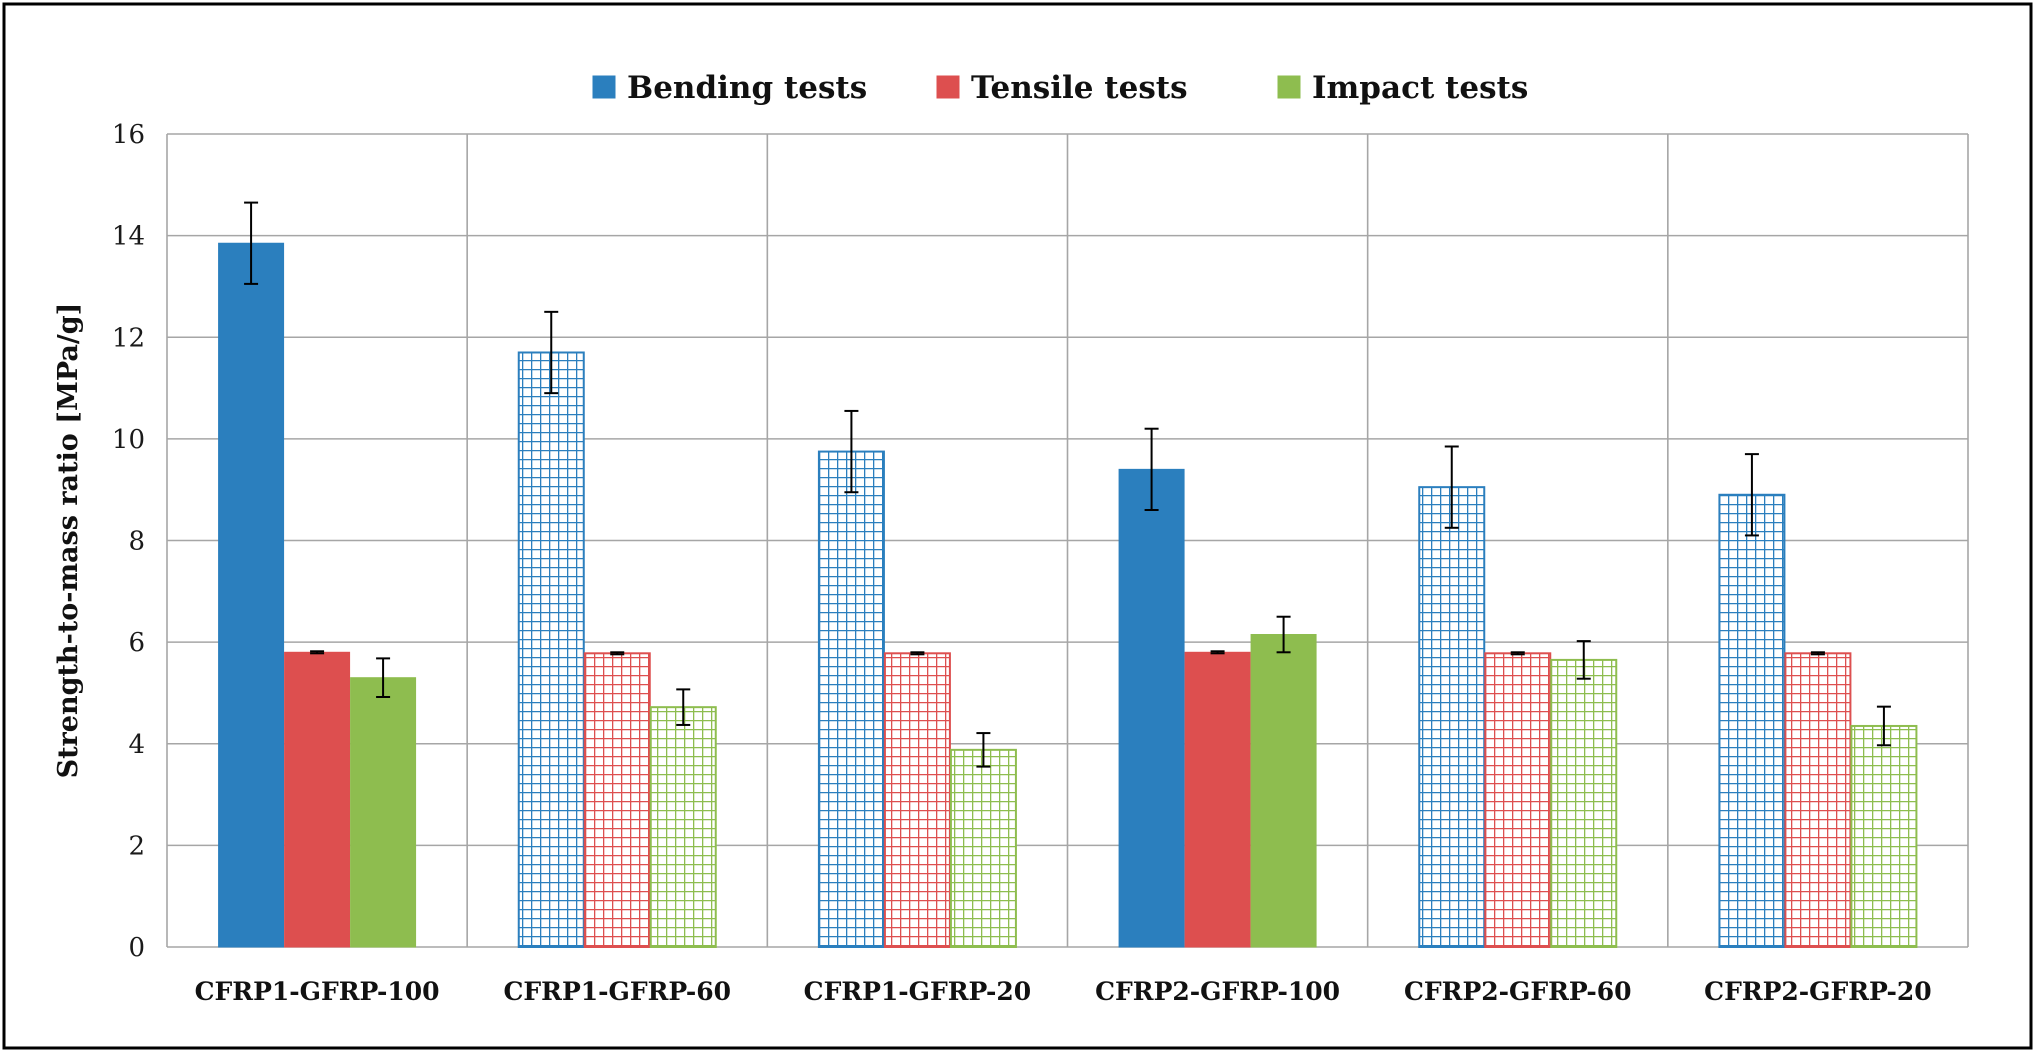  Describe the element at coordinates (1079, 88) in the screenshot. I see `legend-label: Tensile tests` at that location.